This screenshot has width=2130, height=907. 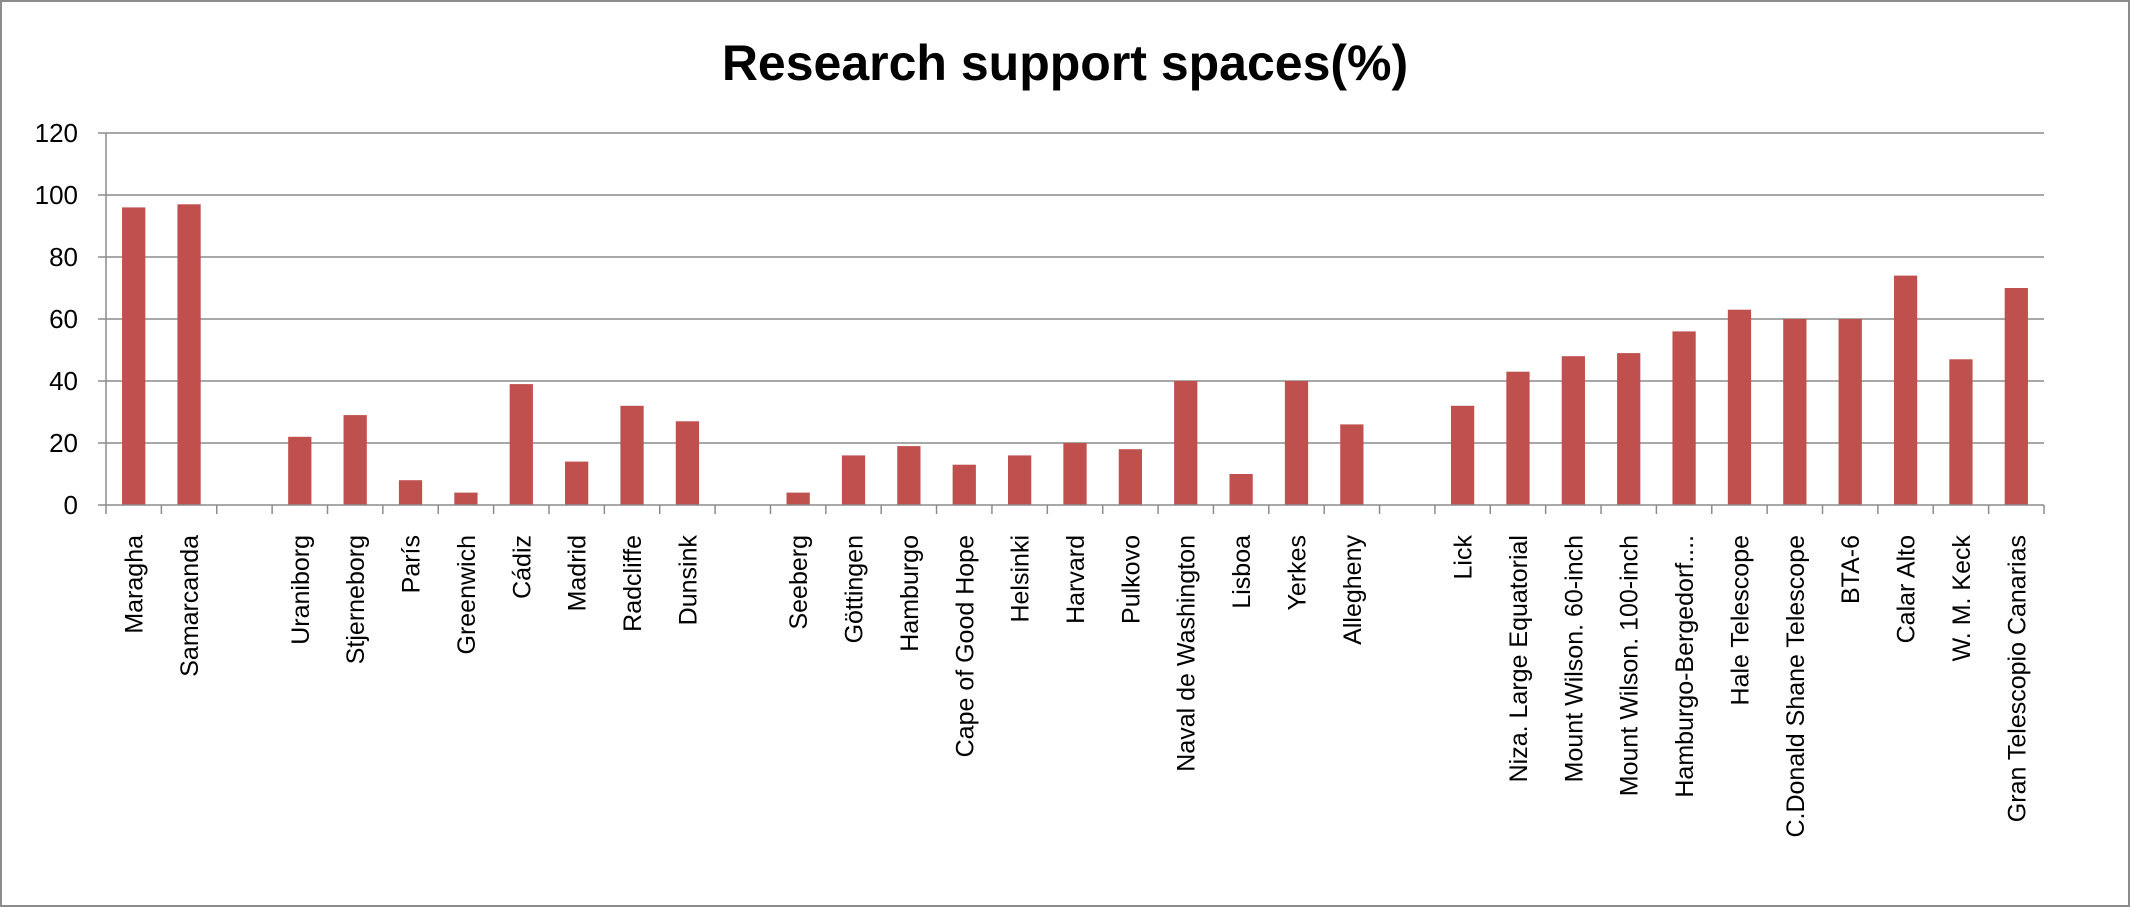 I want to click on x-tick-label: Allegheny, so click(x=1353, y=590).